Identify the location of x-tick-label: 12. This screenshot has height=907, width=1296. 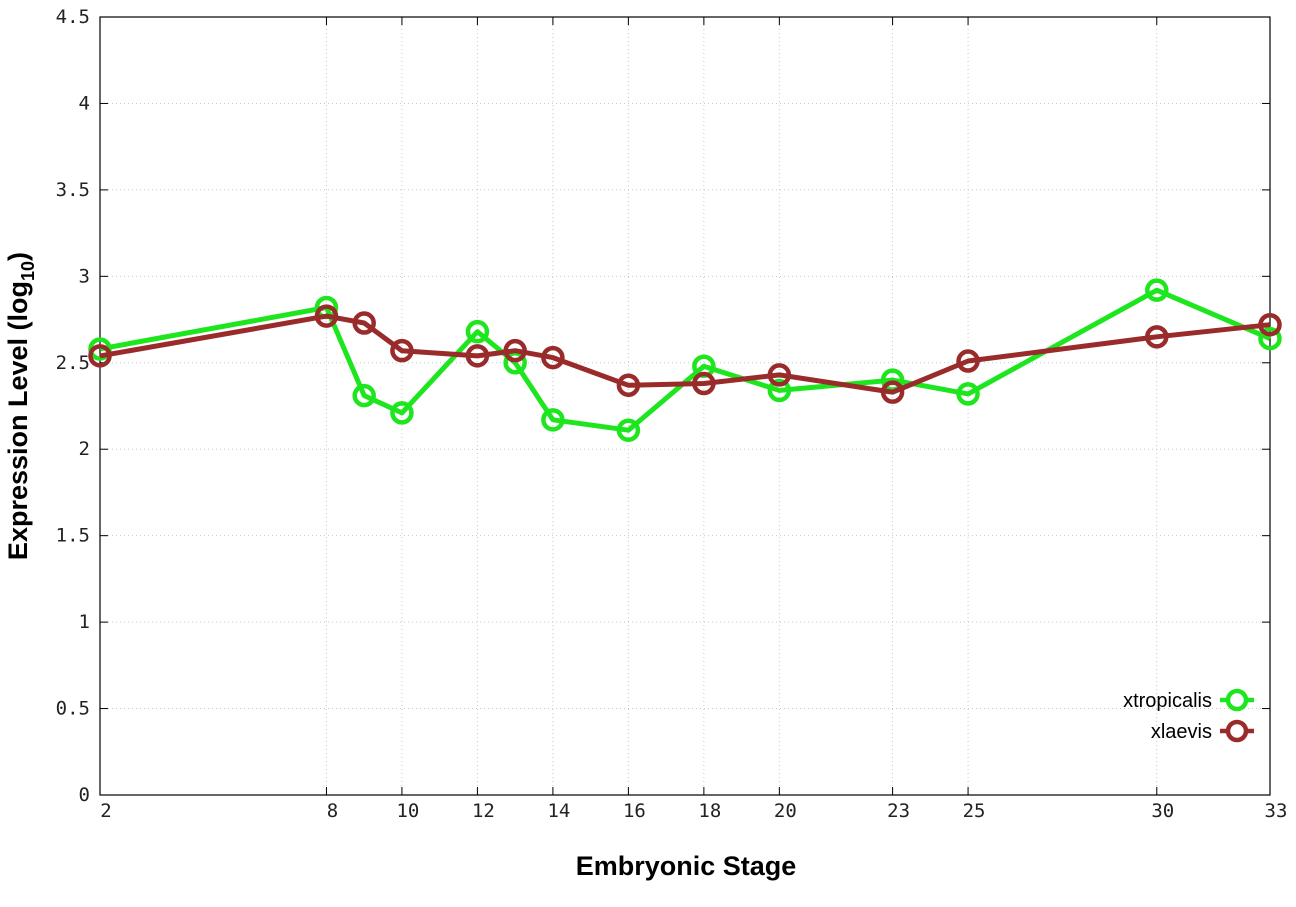
(483, 811).